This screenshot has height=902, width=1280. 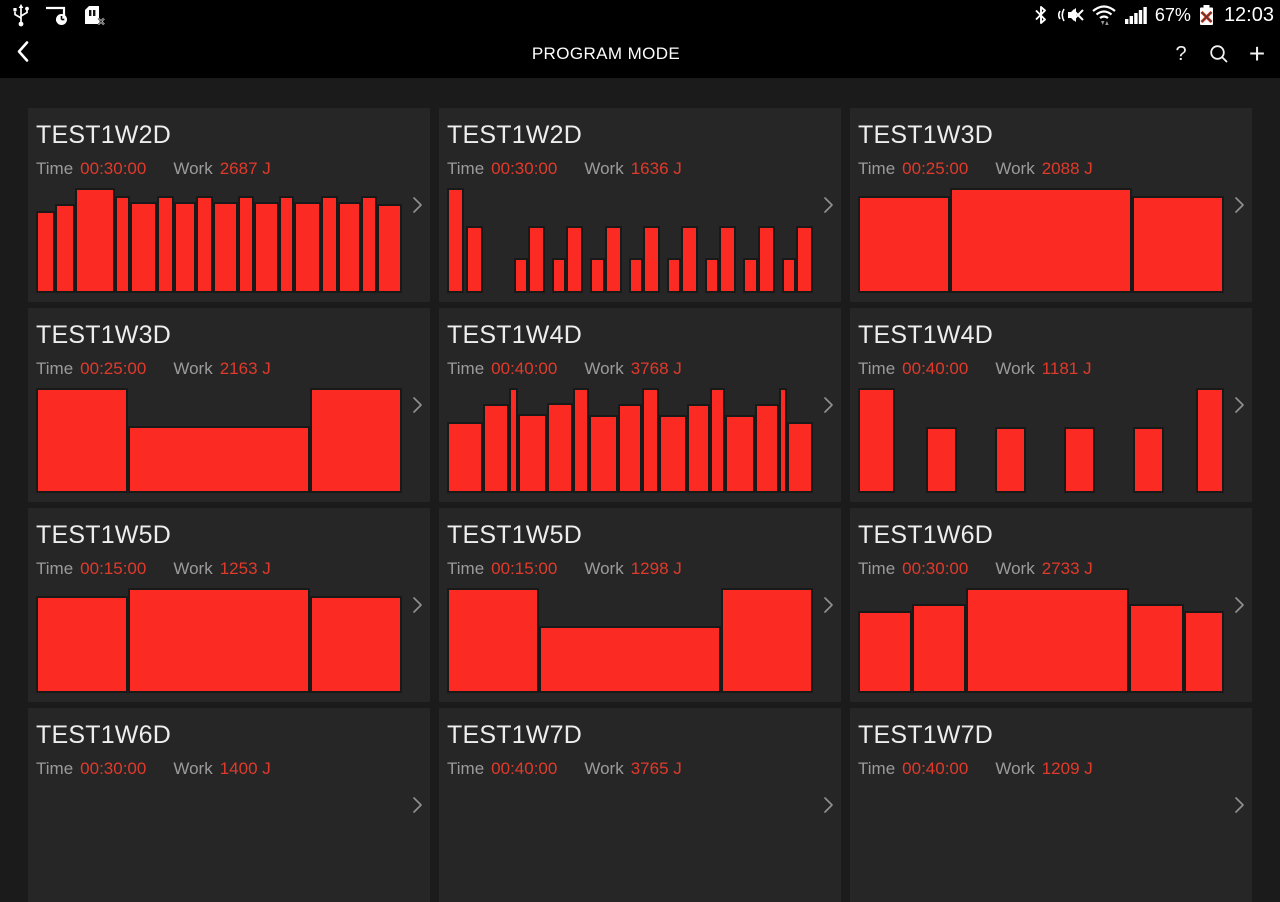 What do you see at coordinates (1066, 368) in the screenshot?
I see `work-value: 1181 J` at bounding box center [1066, 368].